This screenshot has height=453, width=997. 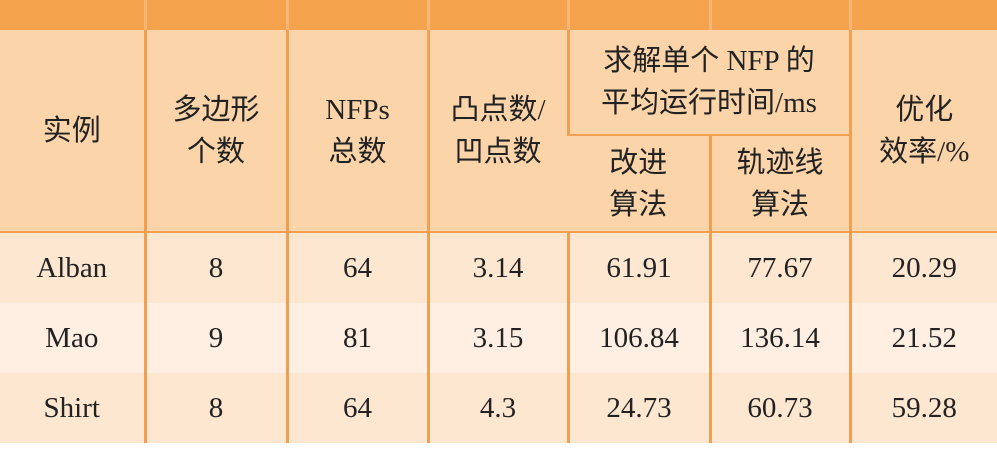 I want to click on header-cell: 凸点数/ 凹点数, so click(x=497, y=131).